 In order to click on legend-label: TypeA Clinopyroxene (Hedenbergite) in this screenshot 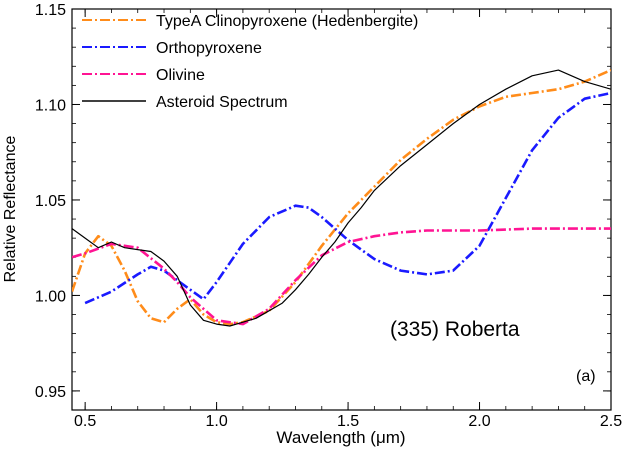, I will do `click(287, 21)`.